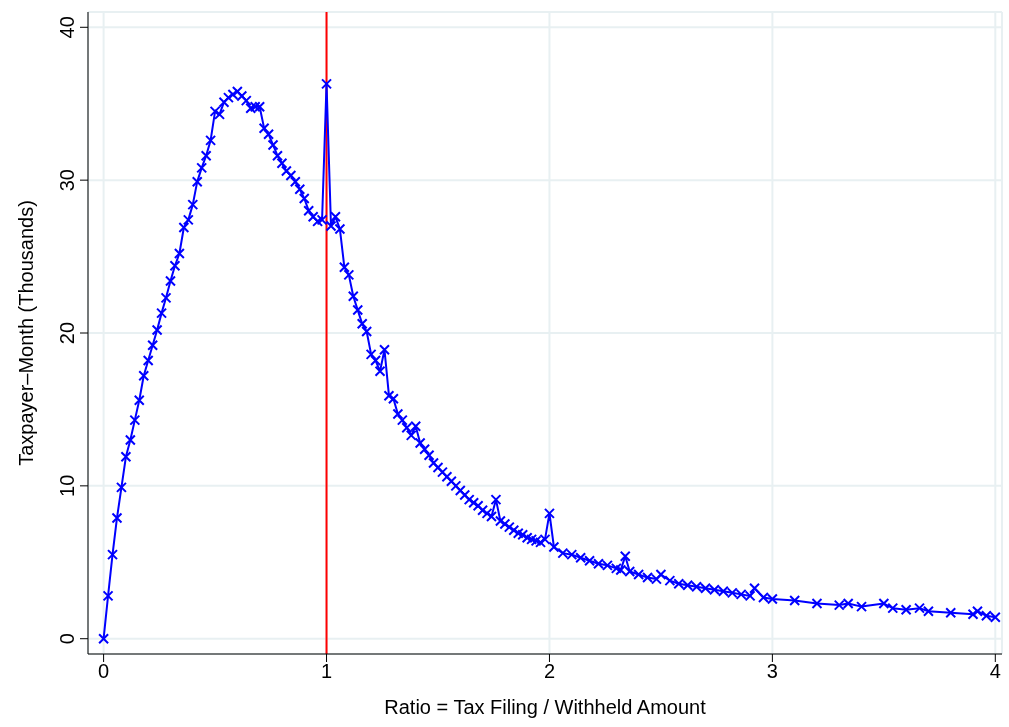 Image resolution: width=1009 pixels, height=727 pixels. Describe the element at coordinates (104, 671) in the screenshot. I see `x-tick-label: 0` at that location.